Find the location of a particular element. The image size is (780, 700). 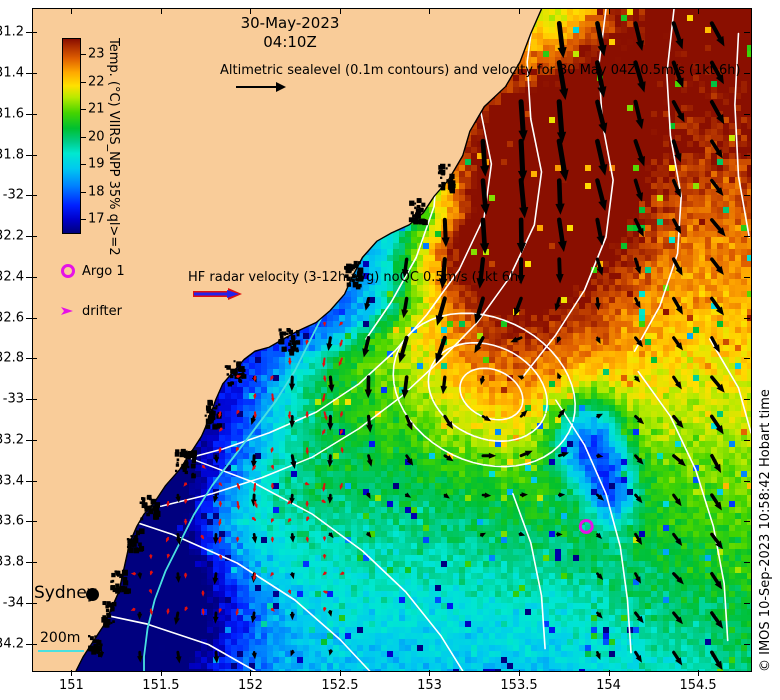

map-title: 30-May-2023 04:10Z is located at coordinates (290, 33).